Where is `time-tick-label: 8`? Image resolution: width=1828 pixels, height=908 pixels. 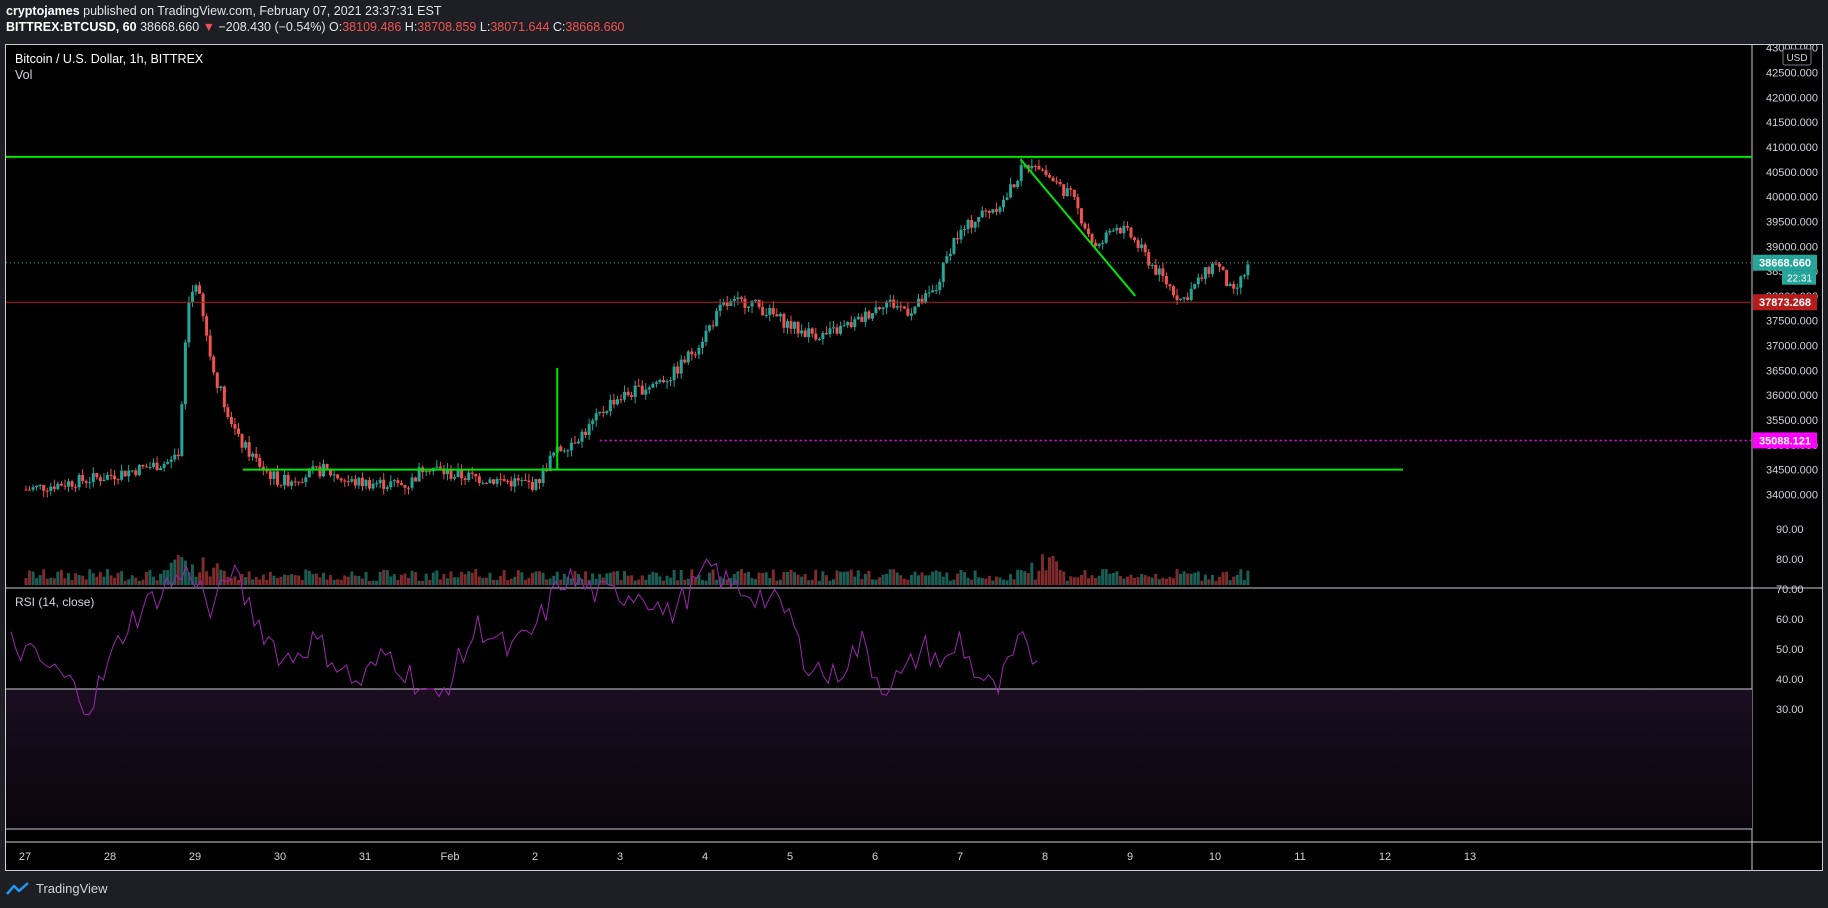 time-tick-label: 8 is located at coordinates (1045, 857).